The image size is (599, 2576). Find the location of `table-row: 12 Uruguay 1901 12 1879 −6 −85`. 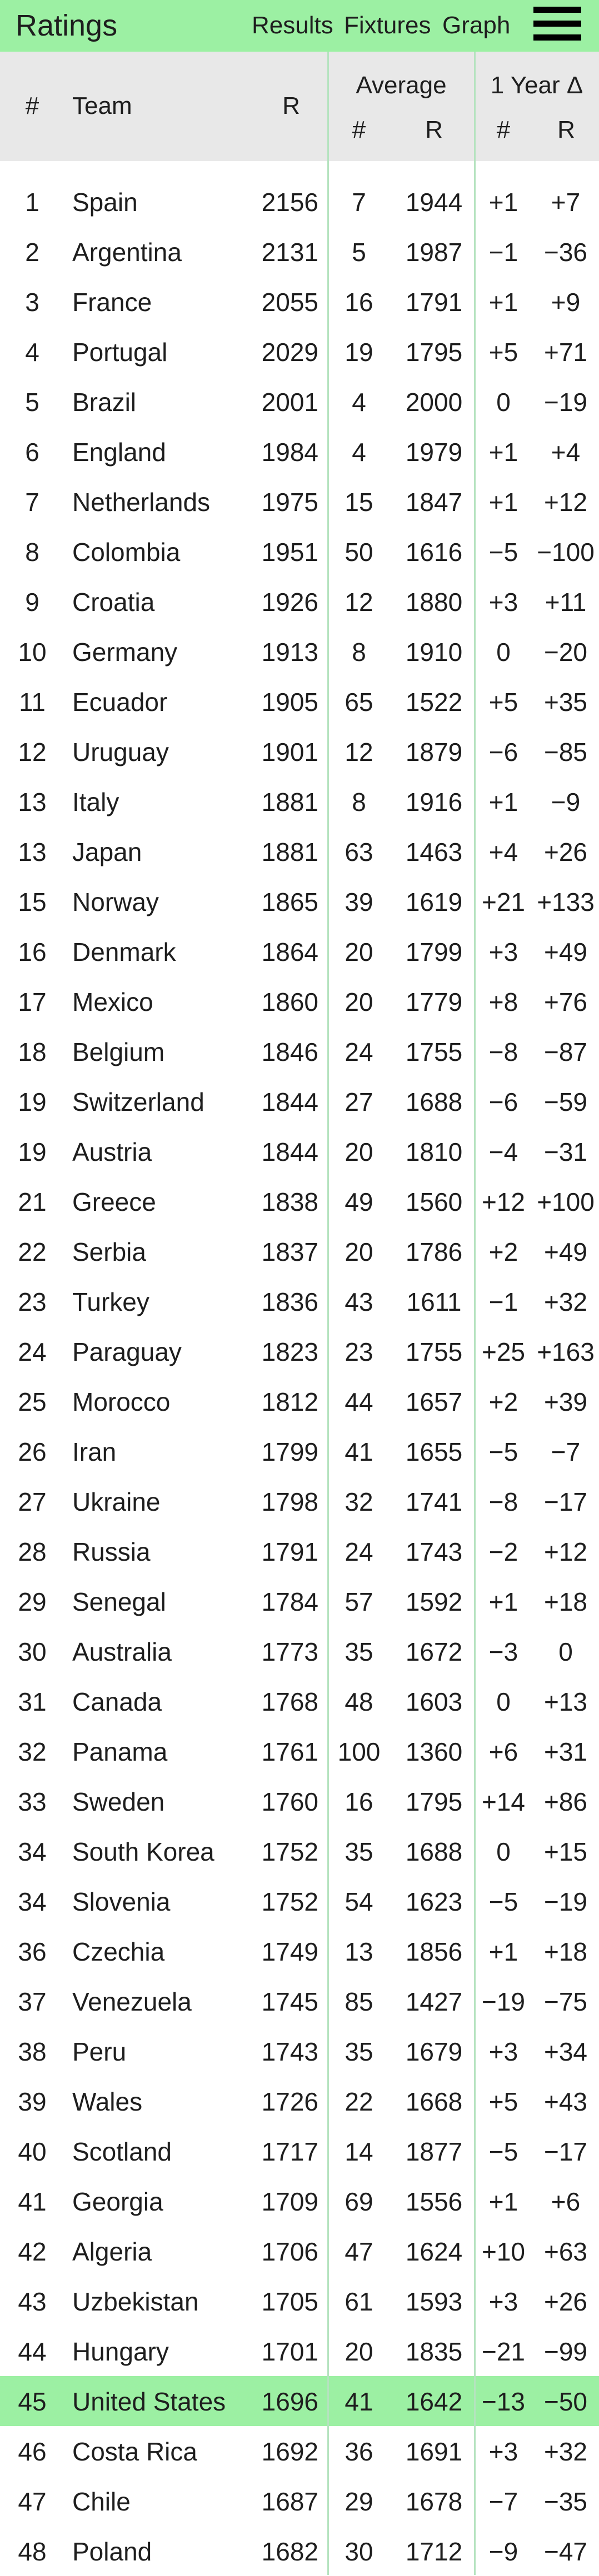

table-row: 12 Uruguay 1901 12 1879 −6 −85 is located at coordinates (299, 751).